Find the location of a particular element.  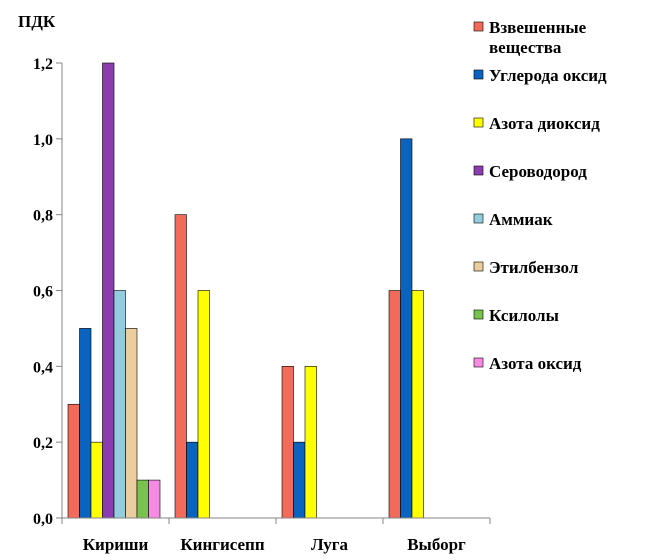

legend-item: Ксилолы is located at coordinates (516, 315).